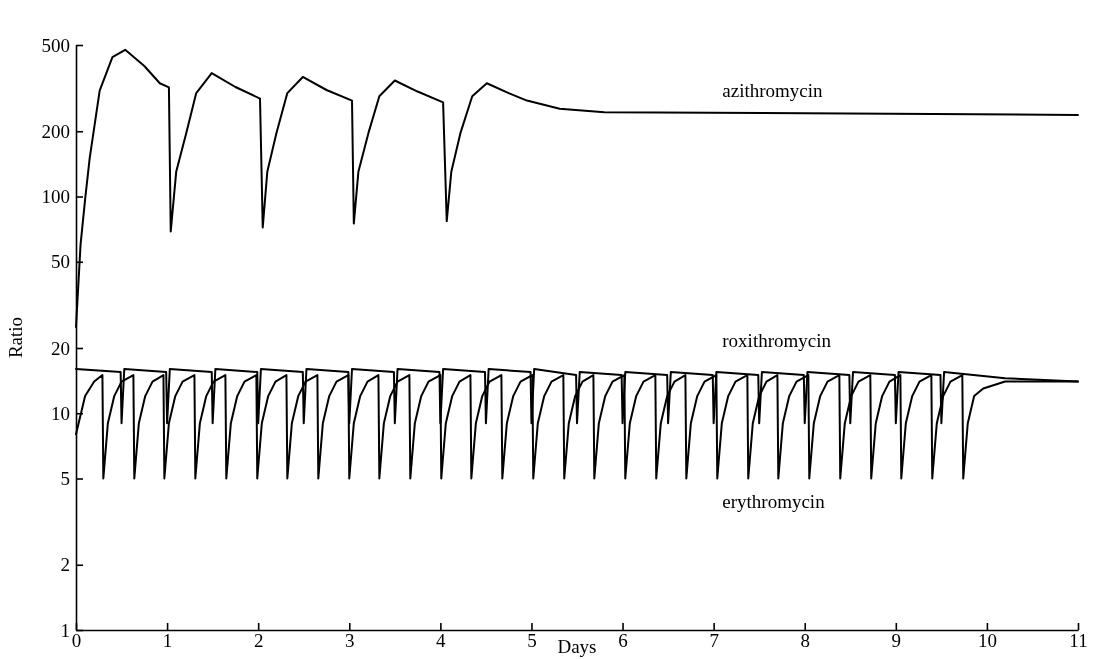 Image resolution: width=1094 pixels, height=659 pixels. What do you see at coordinates (55, 45) in the screenshot?
I see `y-tick-label: 500` at bounding box center [55, 45].